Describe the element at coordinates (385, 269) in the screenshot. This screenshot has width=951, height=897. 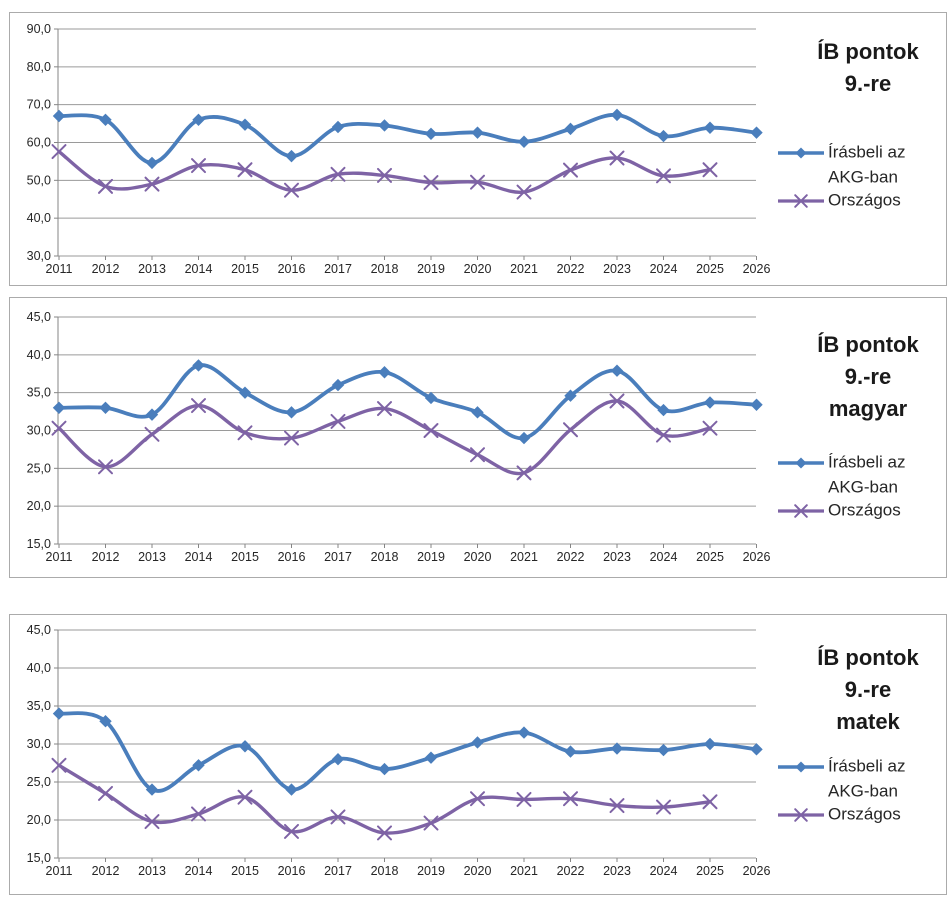
I see `x-tick-label: 2018` at that location.